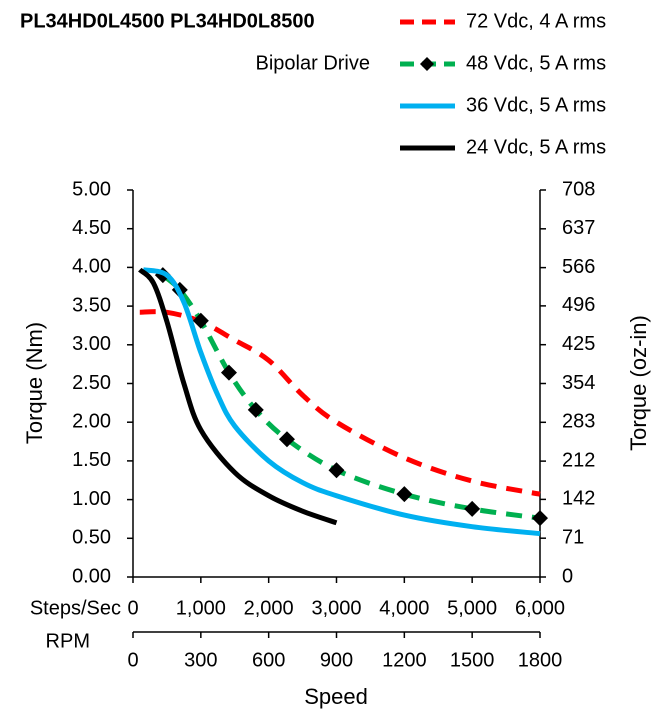  I want to click on y2-tick-label: 566, so click(578, 267).